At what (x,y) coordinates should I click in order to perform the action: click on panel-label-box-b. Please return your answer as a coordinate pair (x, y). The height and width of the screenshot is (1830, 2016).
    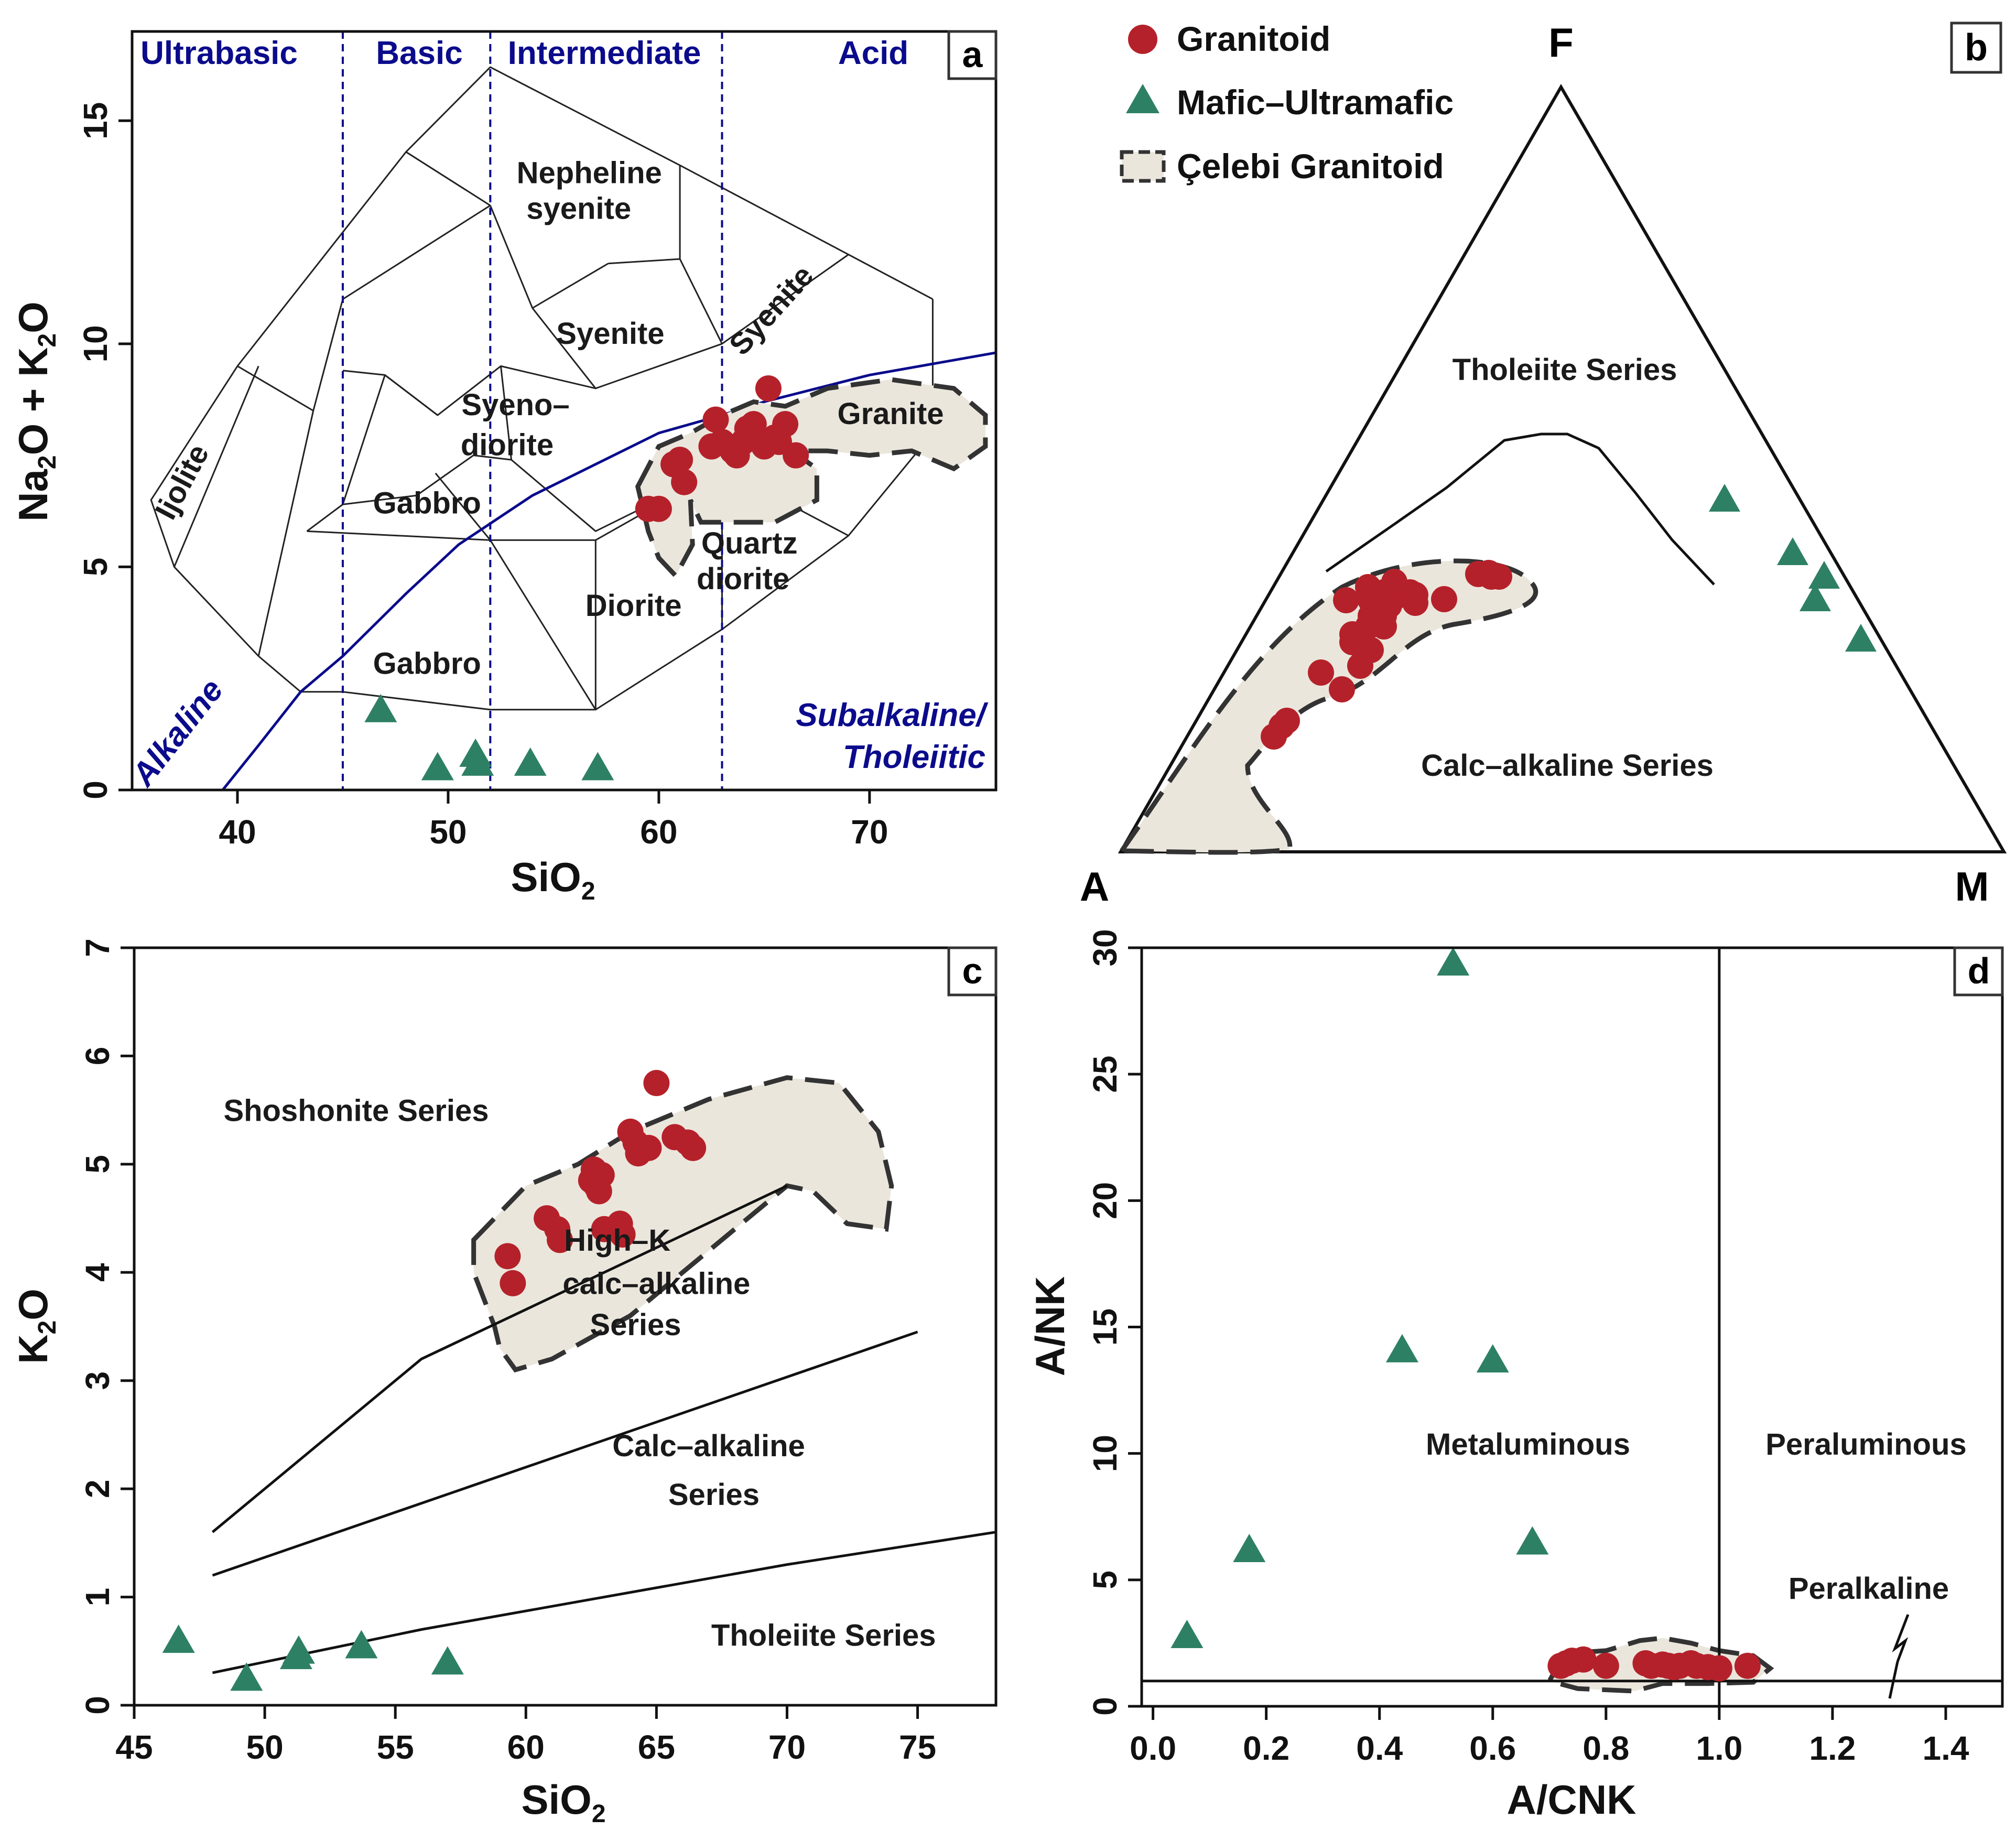
    Looking at the image, I should click on (1976, 47).